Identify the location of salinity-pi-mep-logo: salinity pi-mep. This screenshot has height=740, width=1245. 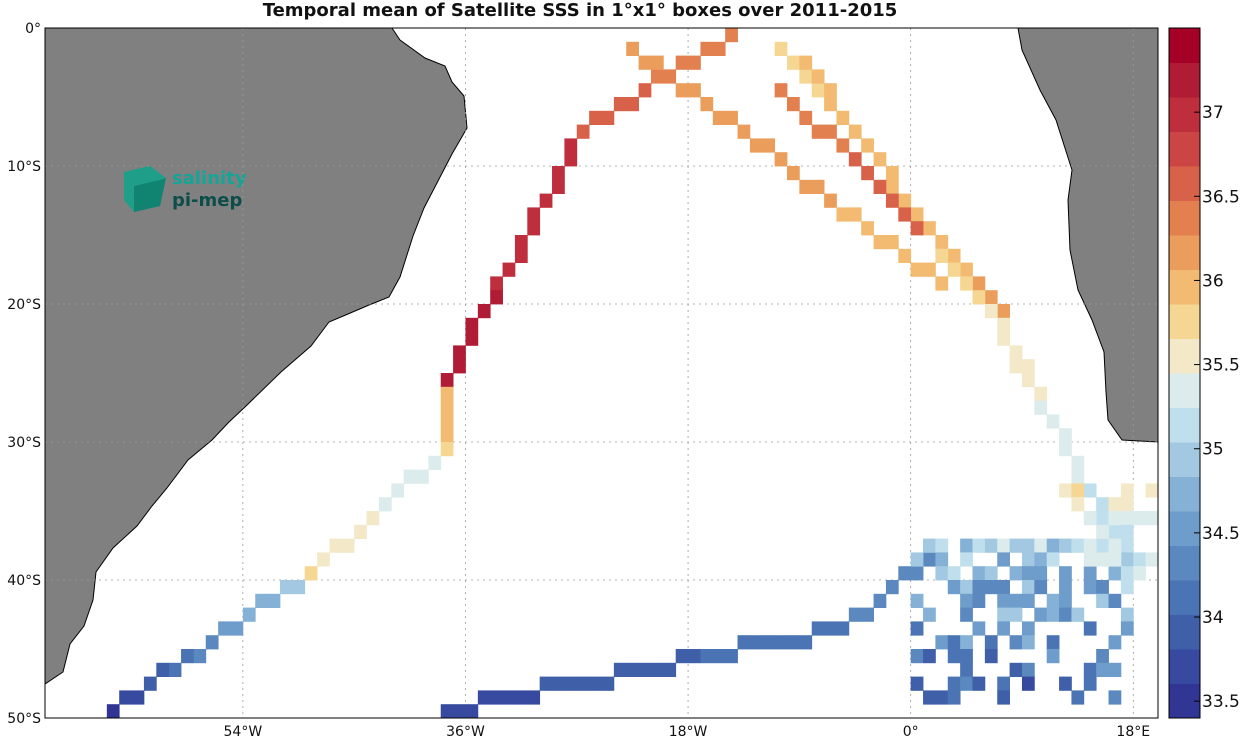
(185, 189).